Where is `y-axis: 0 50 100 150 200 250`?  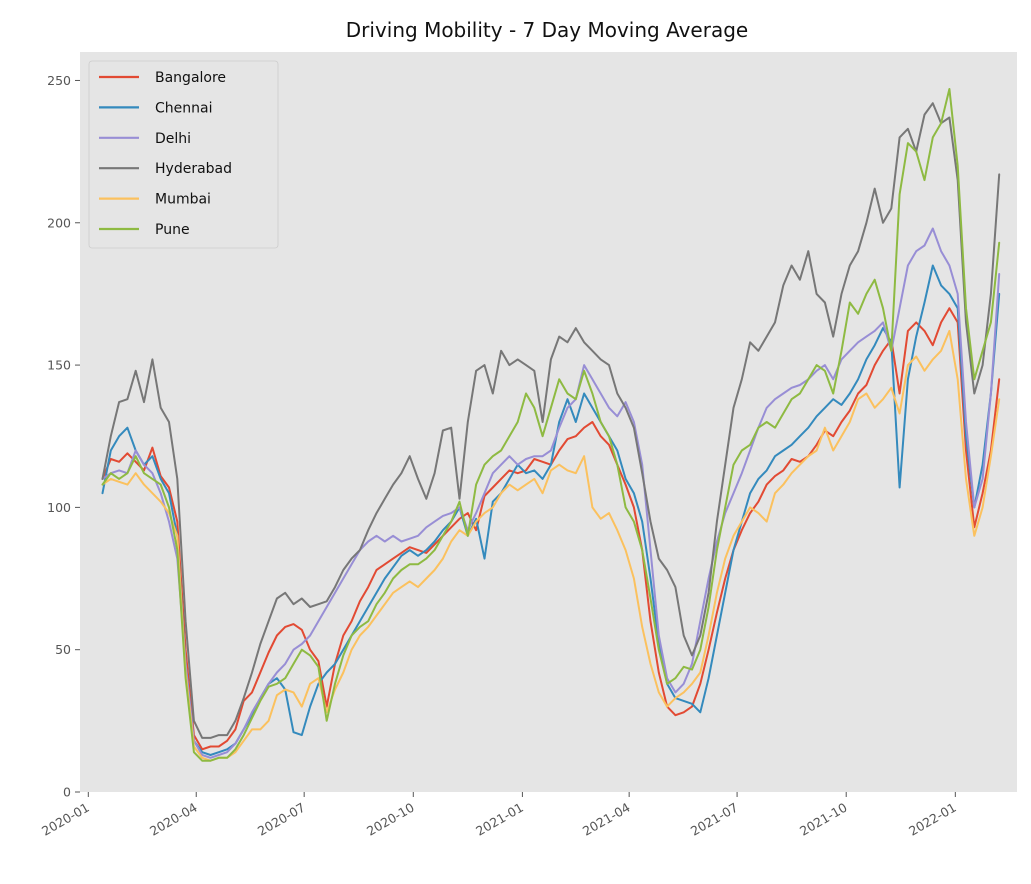
y-axis: 0 50 100 150 200 250 is located at coordinates (63, 436).